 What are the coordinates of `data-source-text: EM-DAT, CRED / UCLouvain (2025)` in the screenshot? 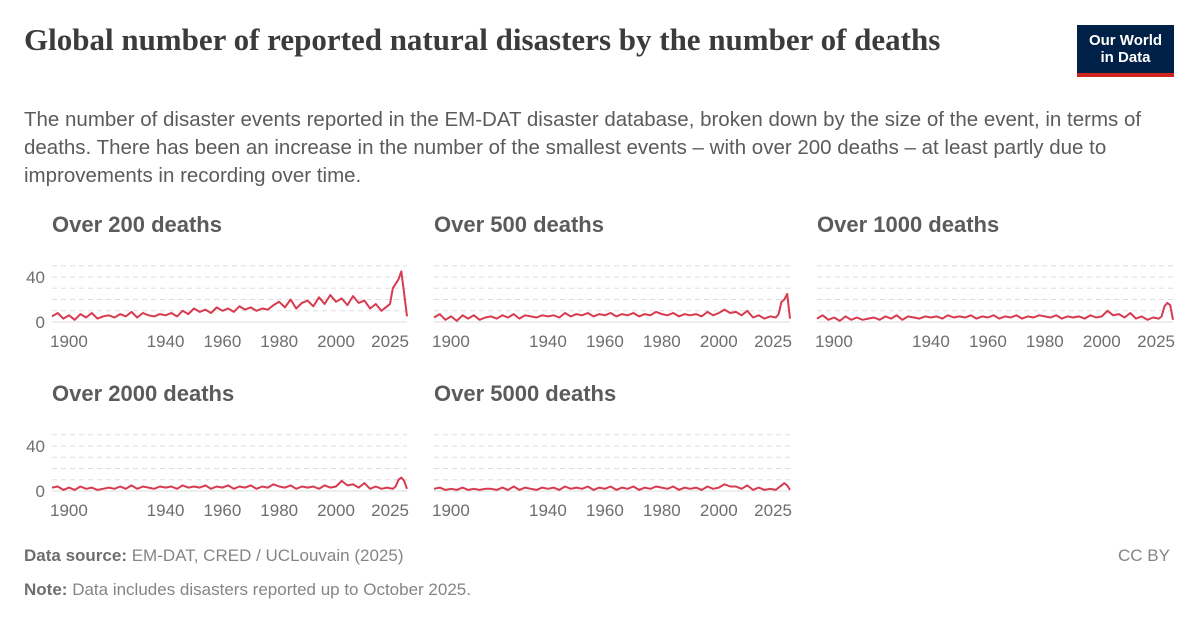 It's located at (267, 555).